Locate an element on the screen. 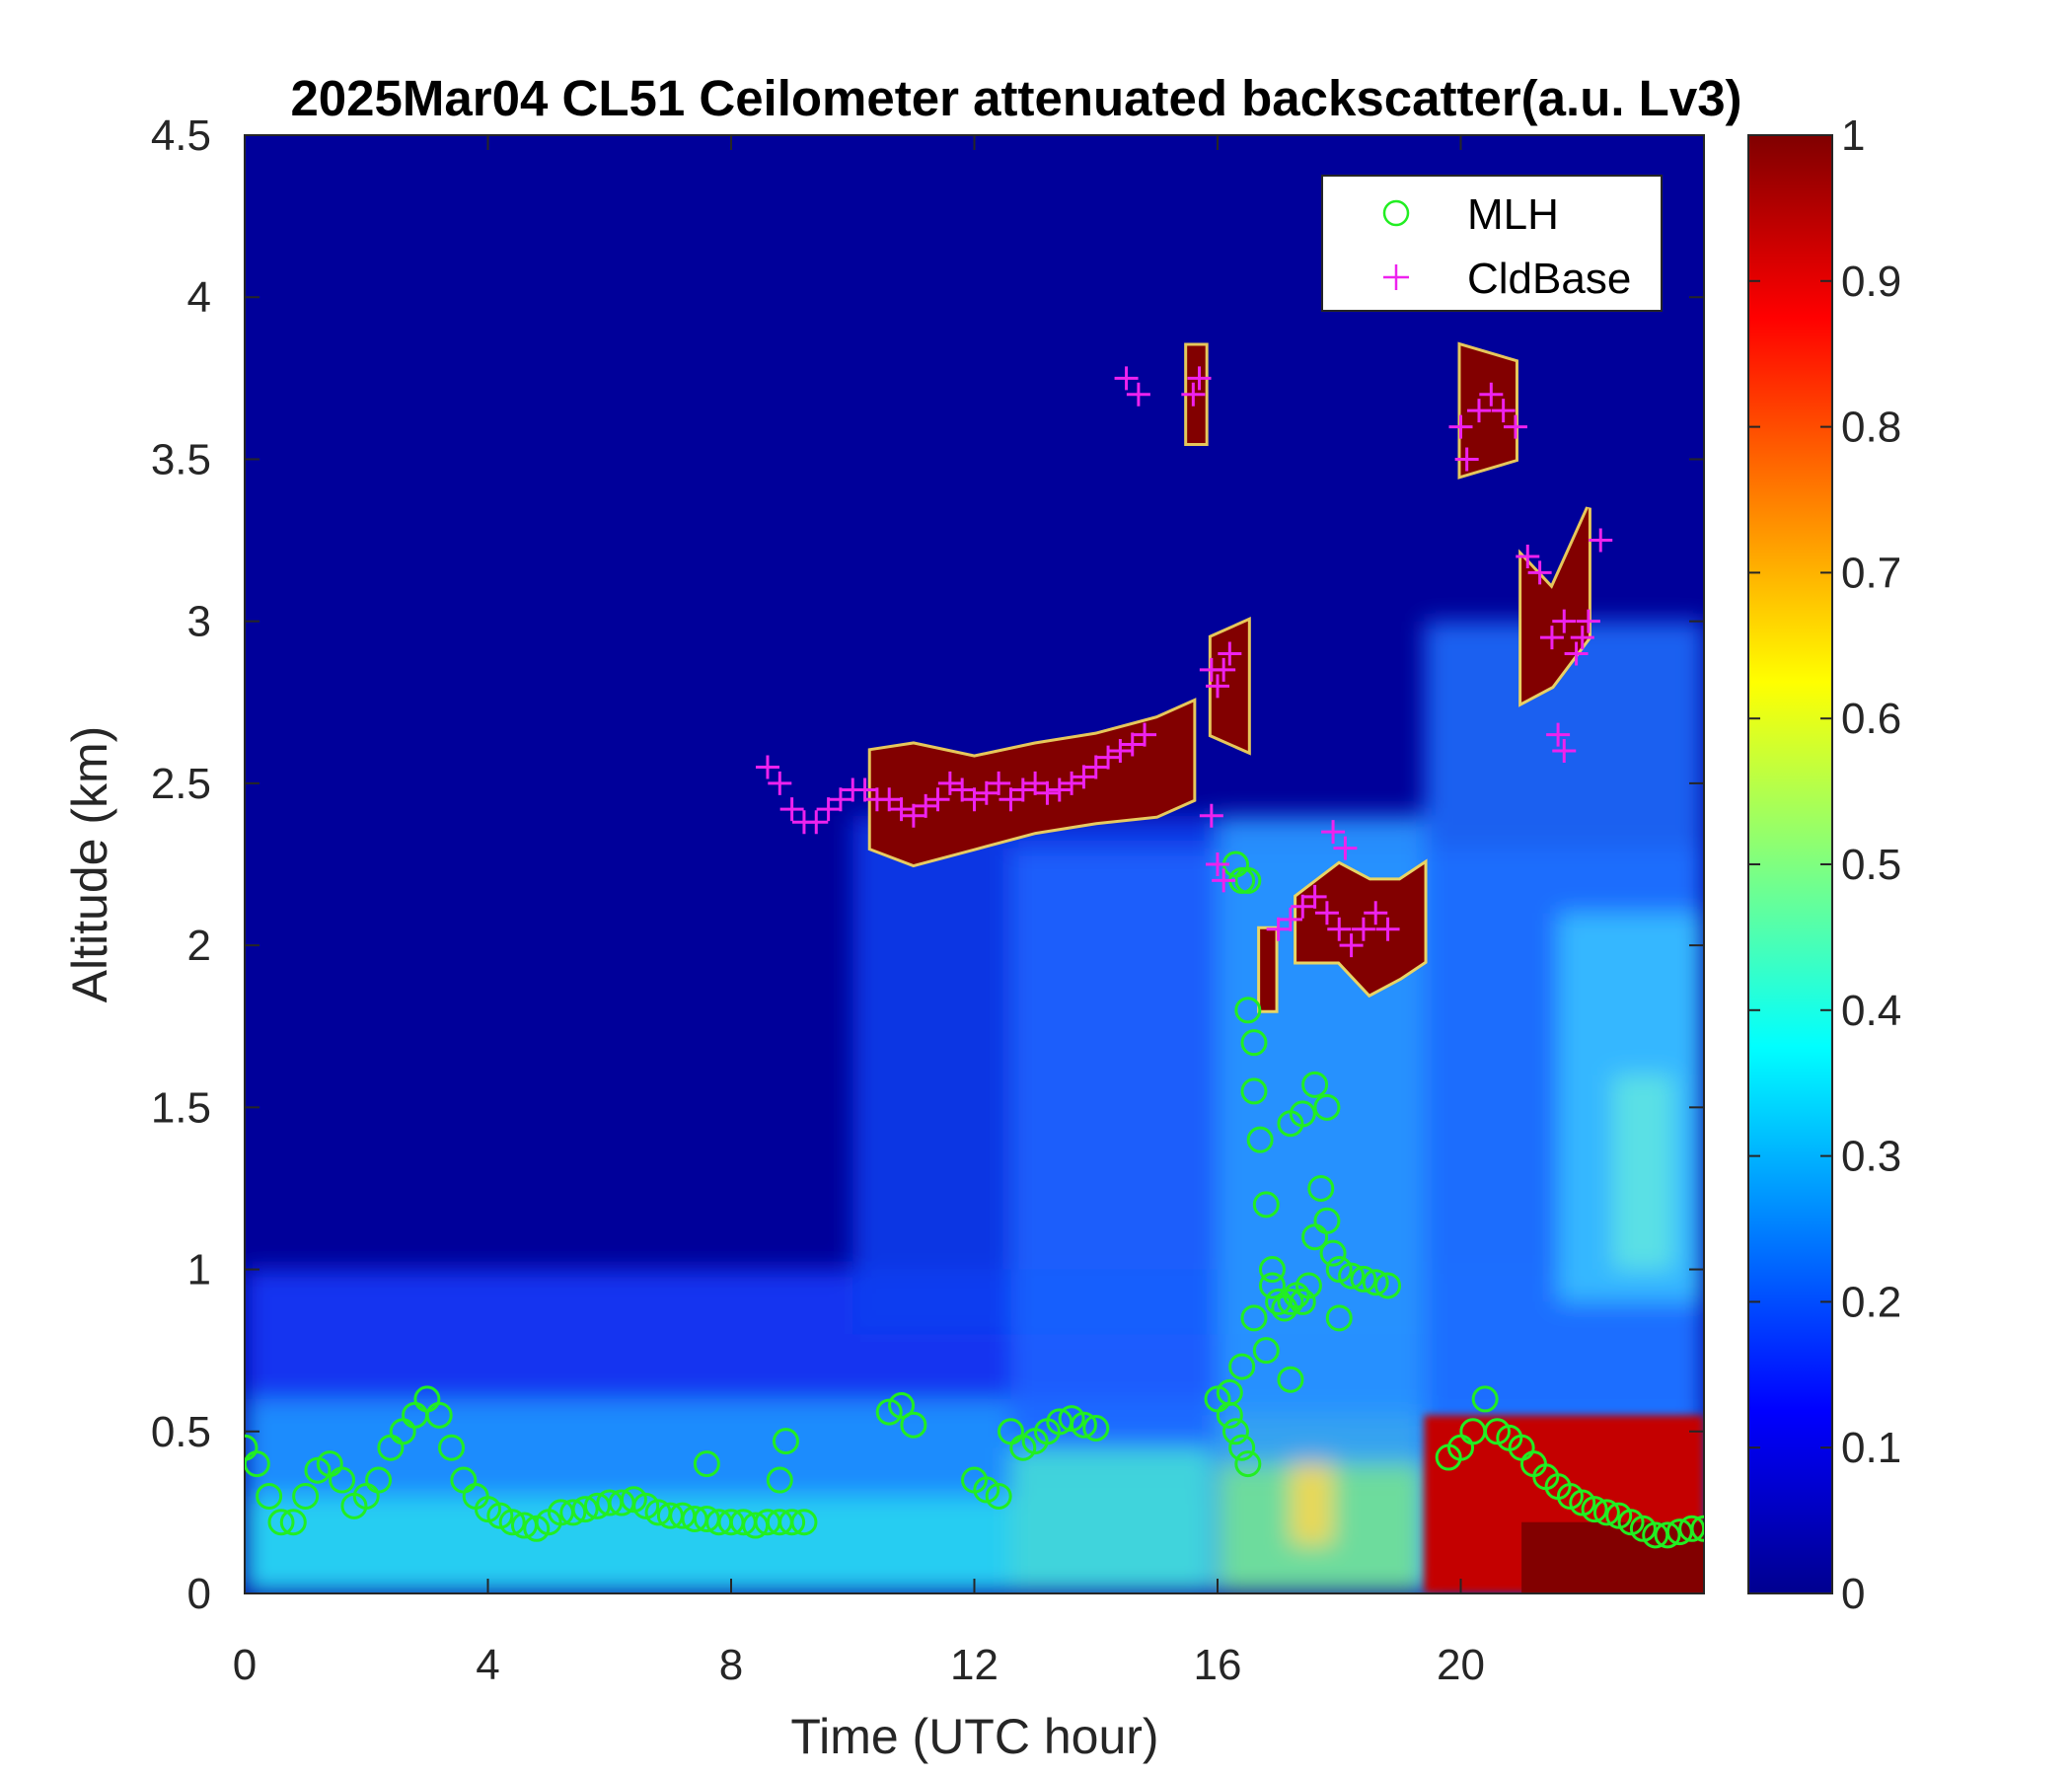 The height and width of the screenshot is (1776, 2072). legend-cldbase-label: CldBase is located at coordinates (1549, 279).